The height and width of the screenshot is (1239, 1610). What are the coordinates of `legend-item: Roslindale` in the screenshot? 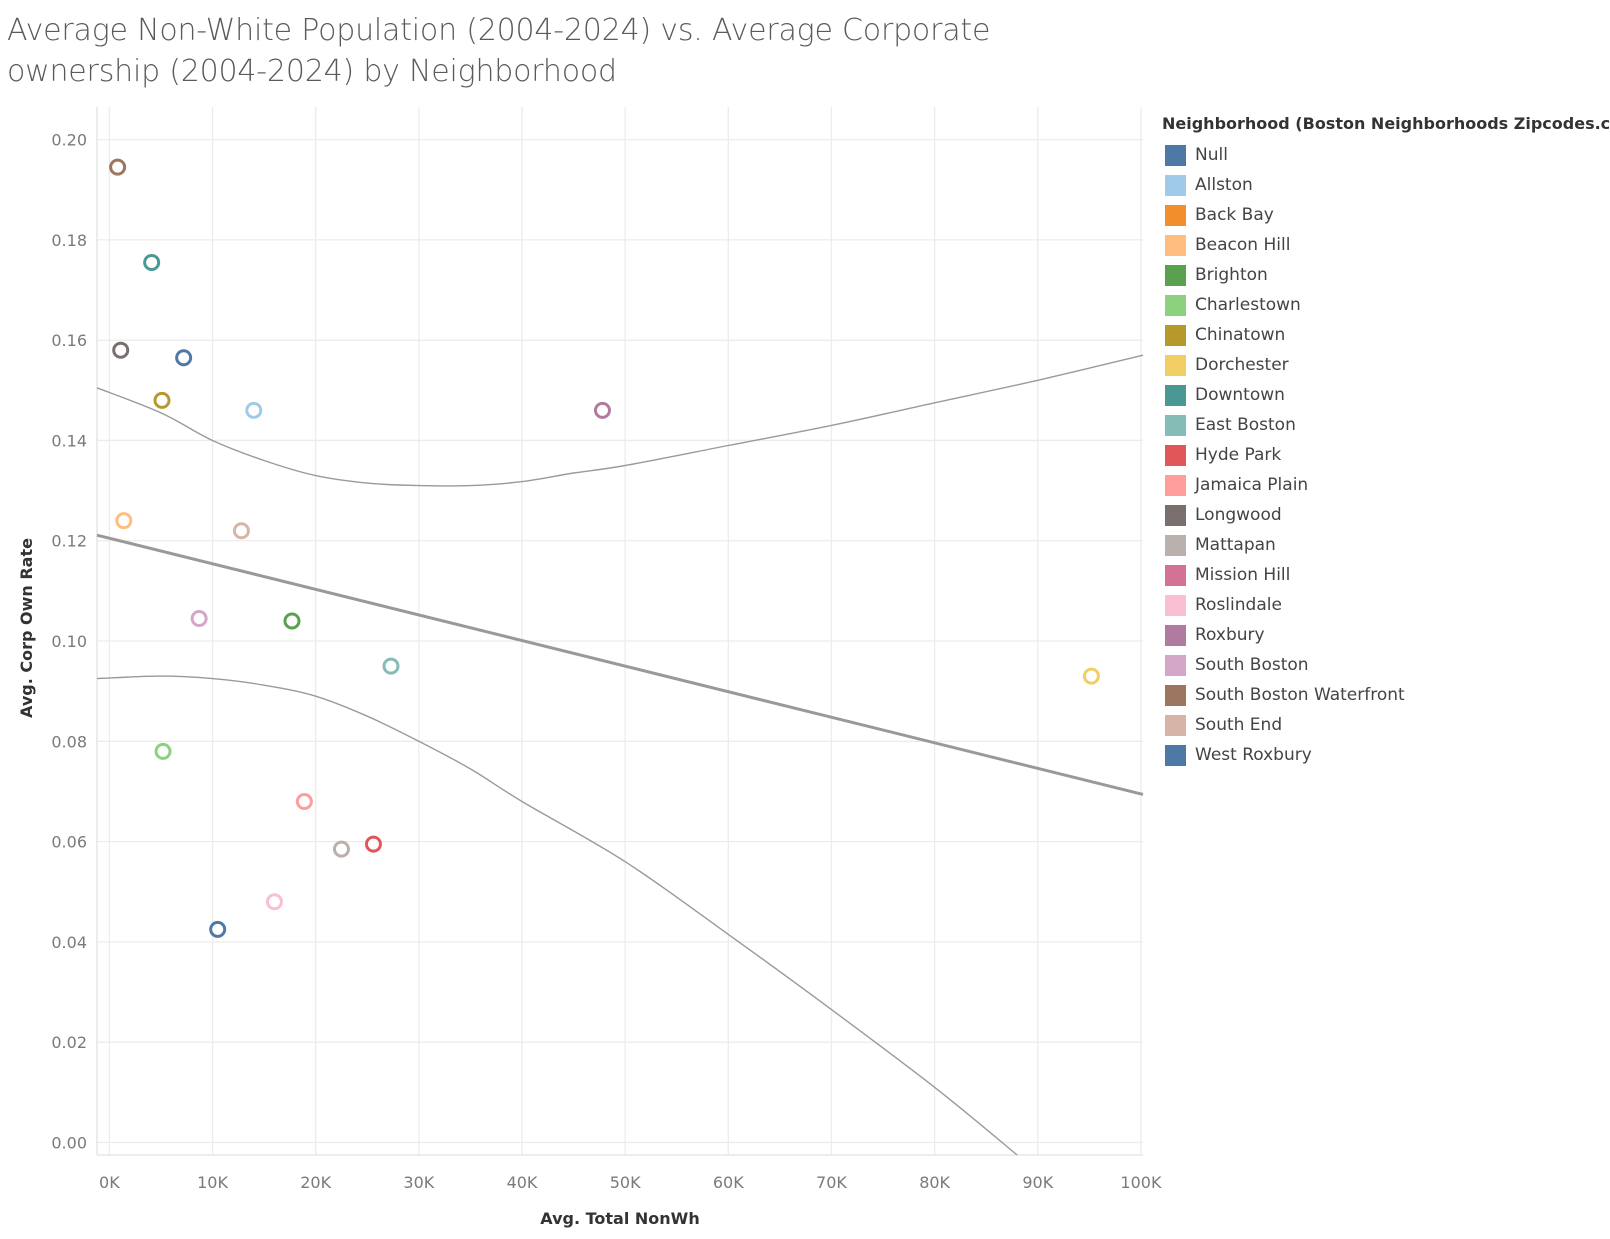 It's located at (1285, 605).